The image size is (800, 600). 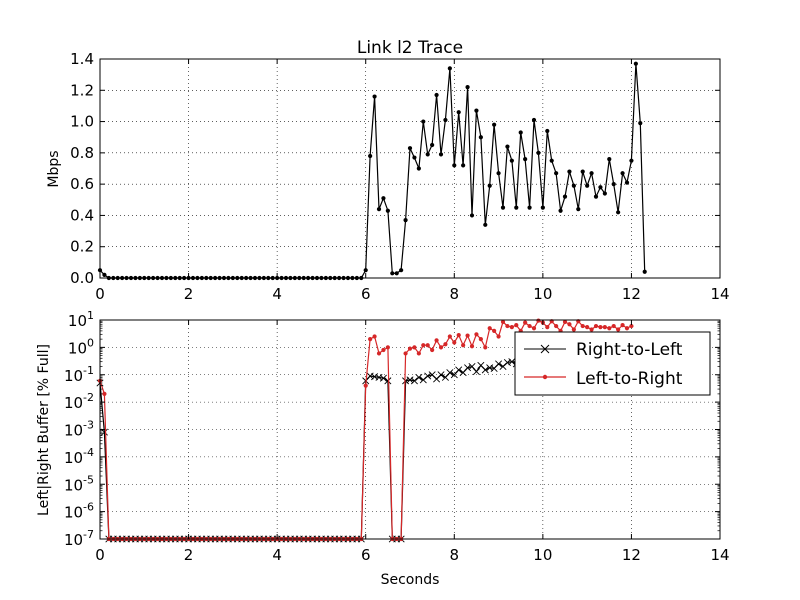 I want to click on y-tick-label: 0.2, so click(x=82, y=247).